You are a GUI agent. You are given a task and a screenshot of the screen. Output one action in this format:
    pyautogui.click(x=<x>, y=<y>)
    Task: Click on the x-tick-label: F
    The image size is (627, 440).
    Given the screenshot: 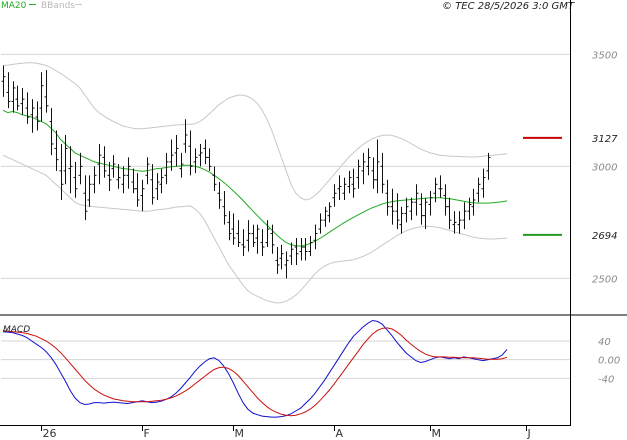 What is the action you would take?
    pyautogui.click(x=147, y=433)
    